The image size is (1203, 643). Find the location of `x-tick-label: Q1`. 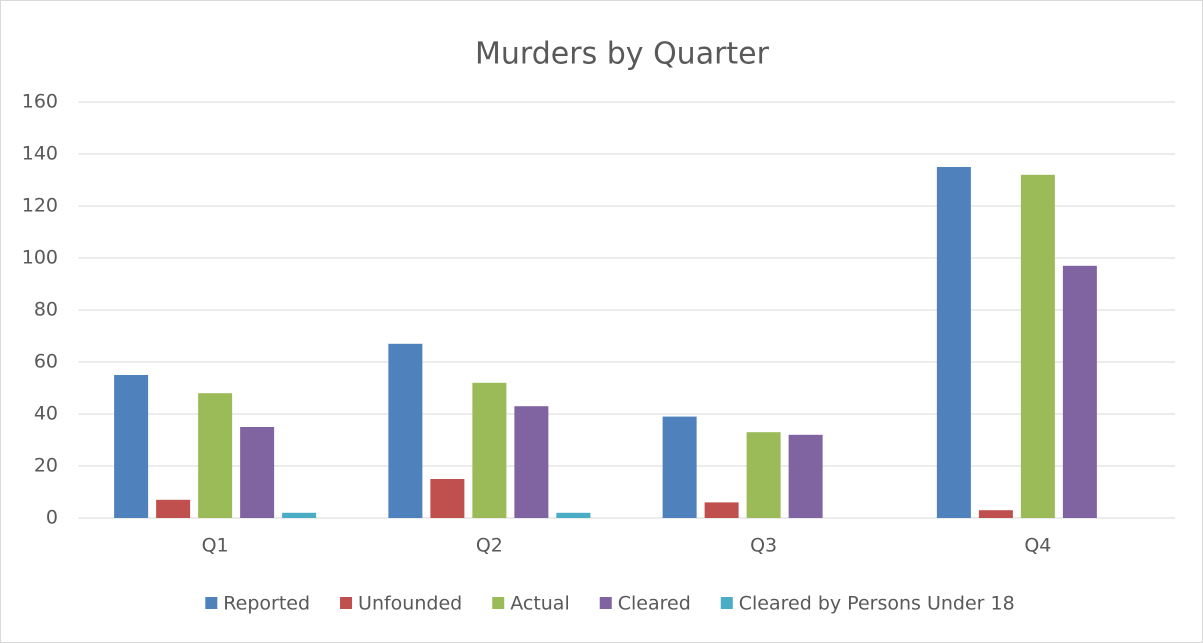

x-tick-label: Q1 is located at coordinates (215, 546).